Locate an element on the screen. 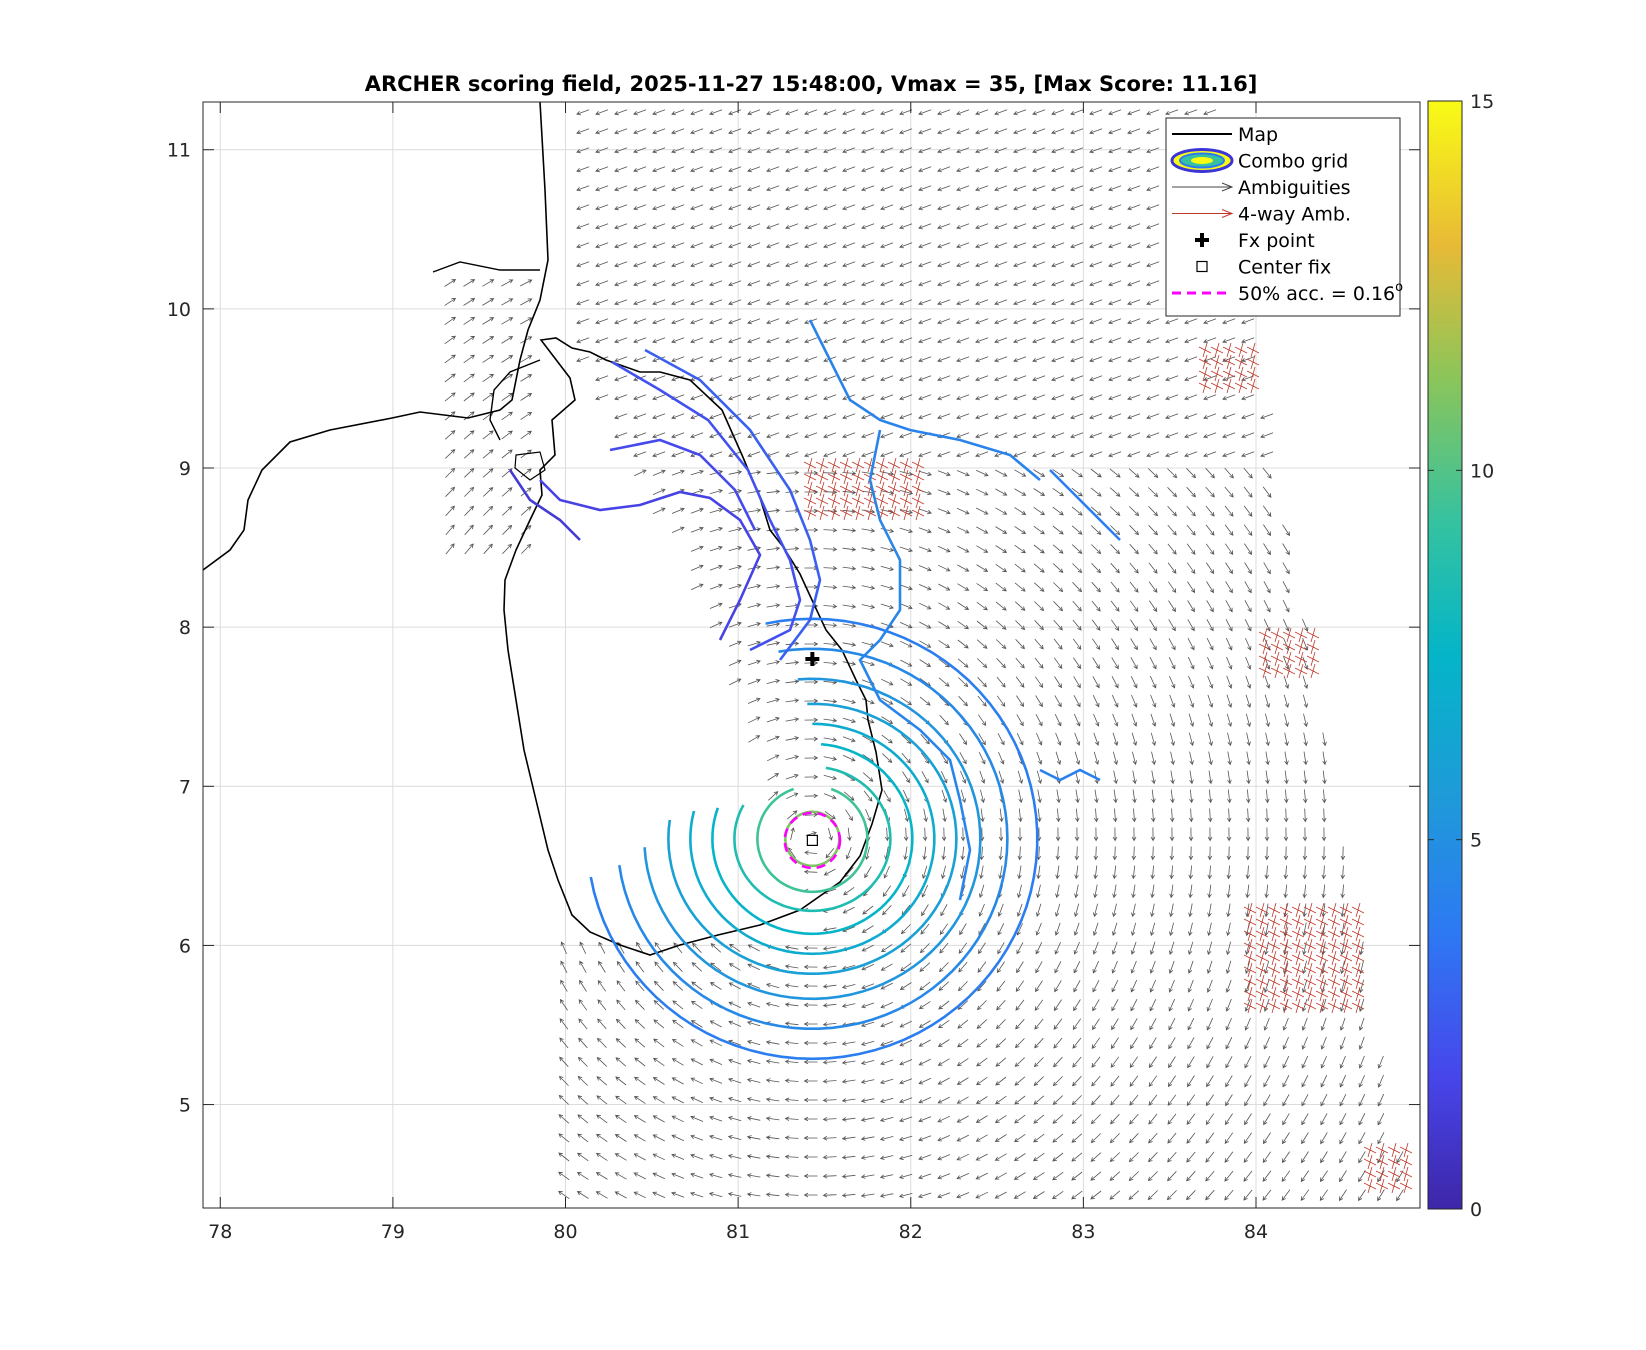  legend-label-superscript: o is located at coordinates (1399, 287).